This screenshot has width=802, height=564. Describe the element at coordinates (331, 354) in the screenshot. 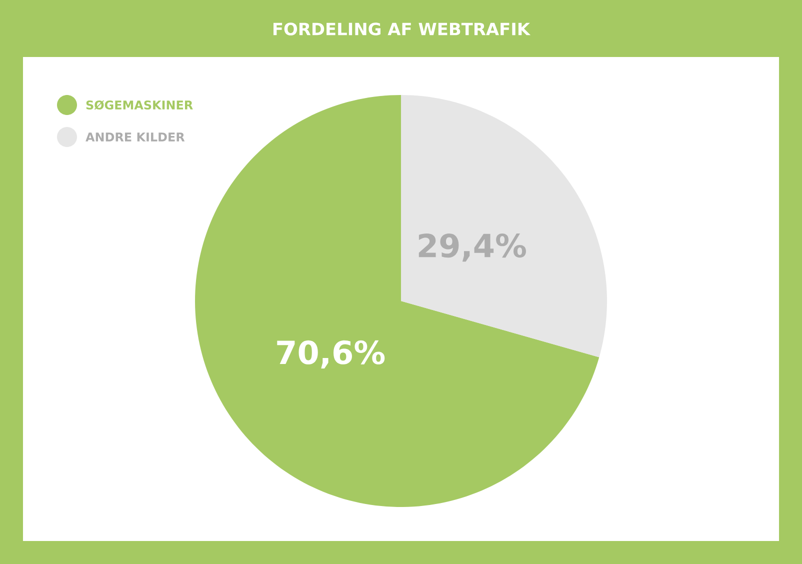

I see `data-label: 70,6%` at that location.